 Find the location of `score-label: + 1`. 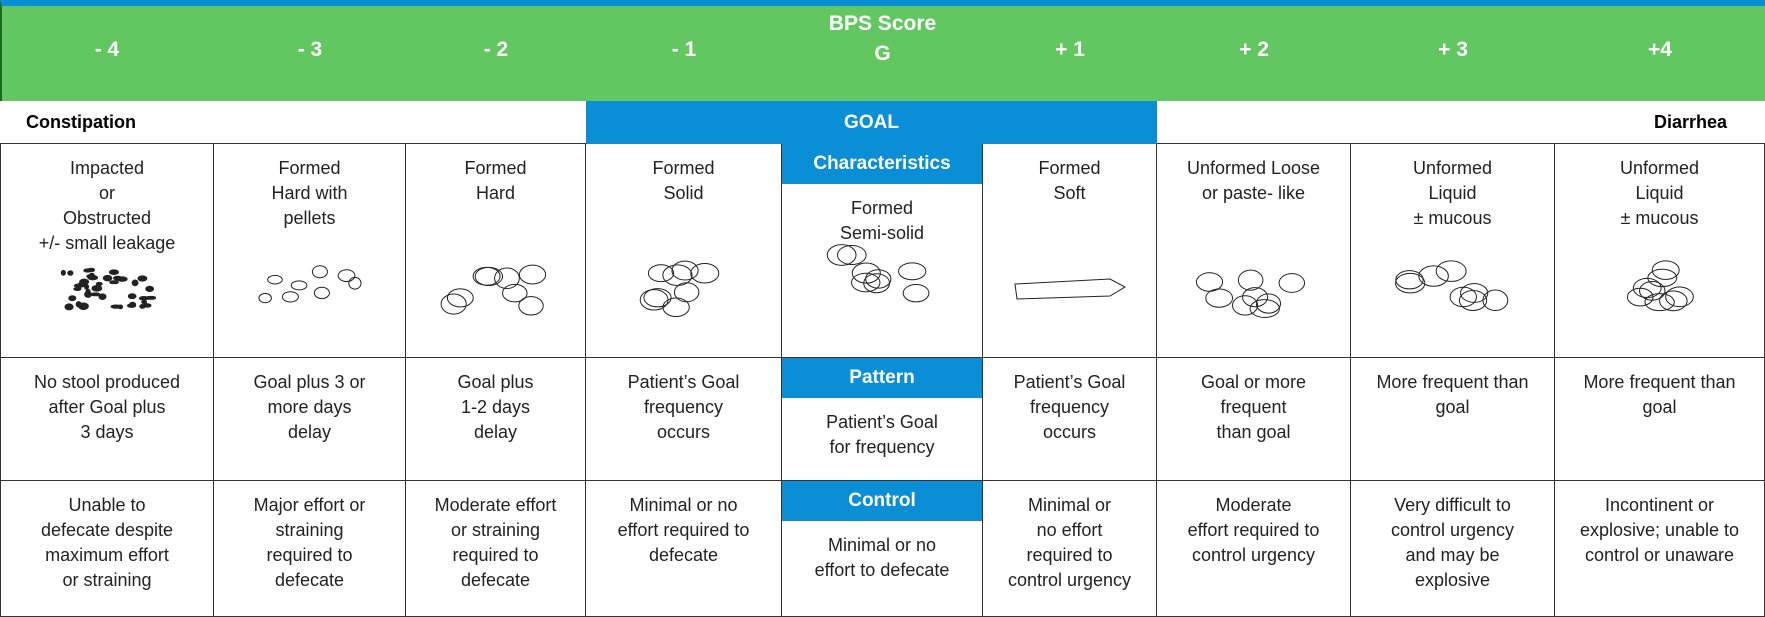

score-label: + 1 is located at coordinates (1070, 49).